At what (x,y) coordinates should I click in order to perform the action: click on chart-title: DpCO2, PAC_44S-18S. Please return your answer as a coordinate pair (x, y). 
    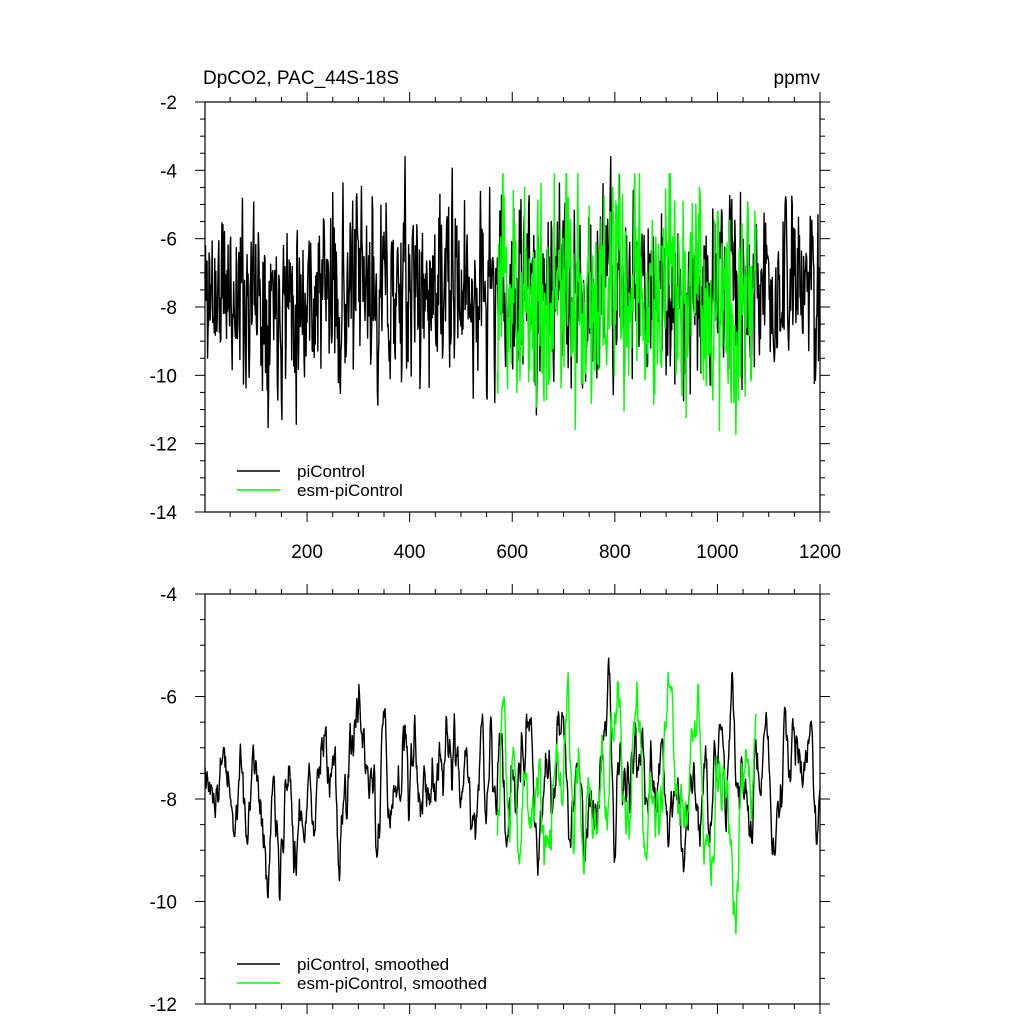
    Looking at the image, I should click on (301, 78).